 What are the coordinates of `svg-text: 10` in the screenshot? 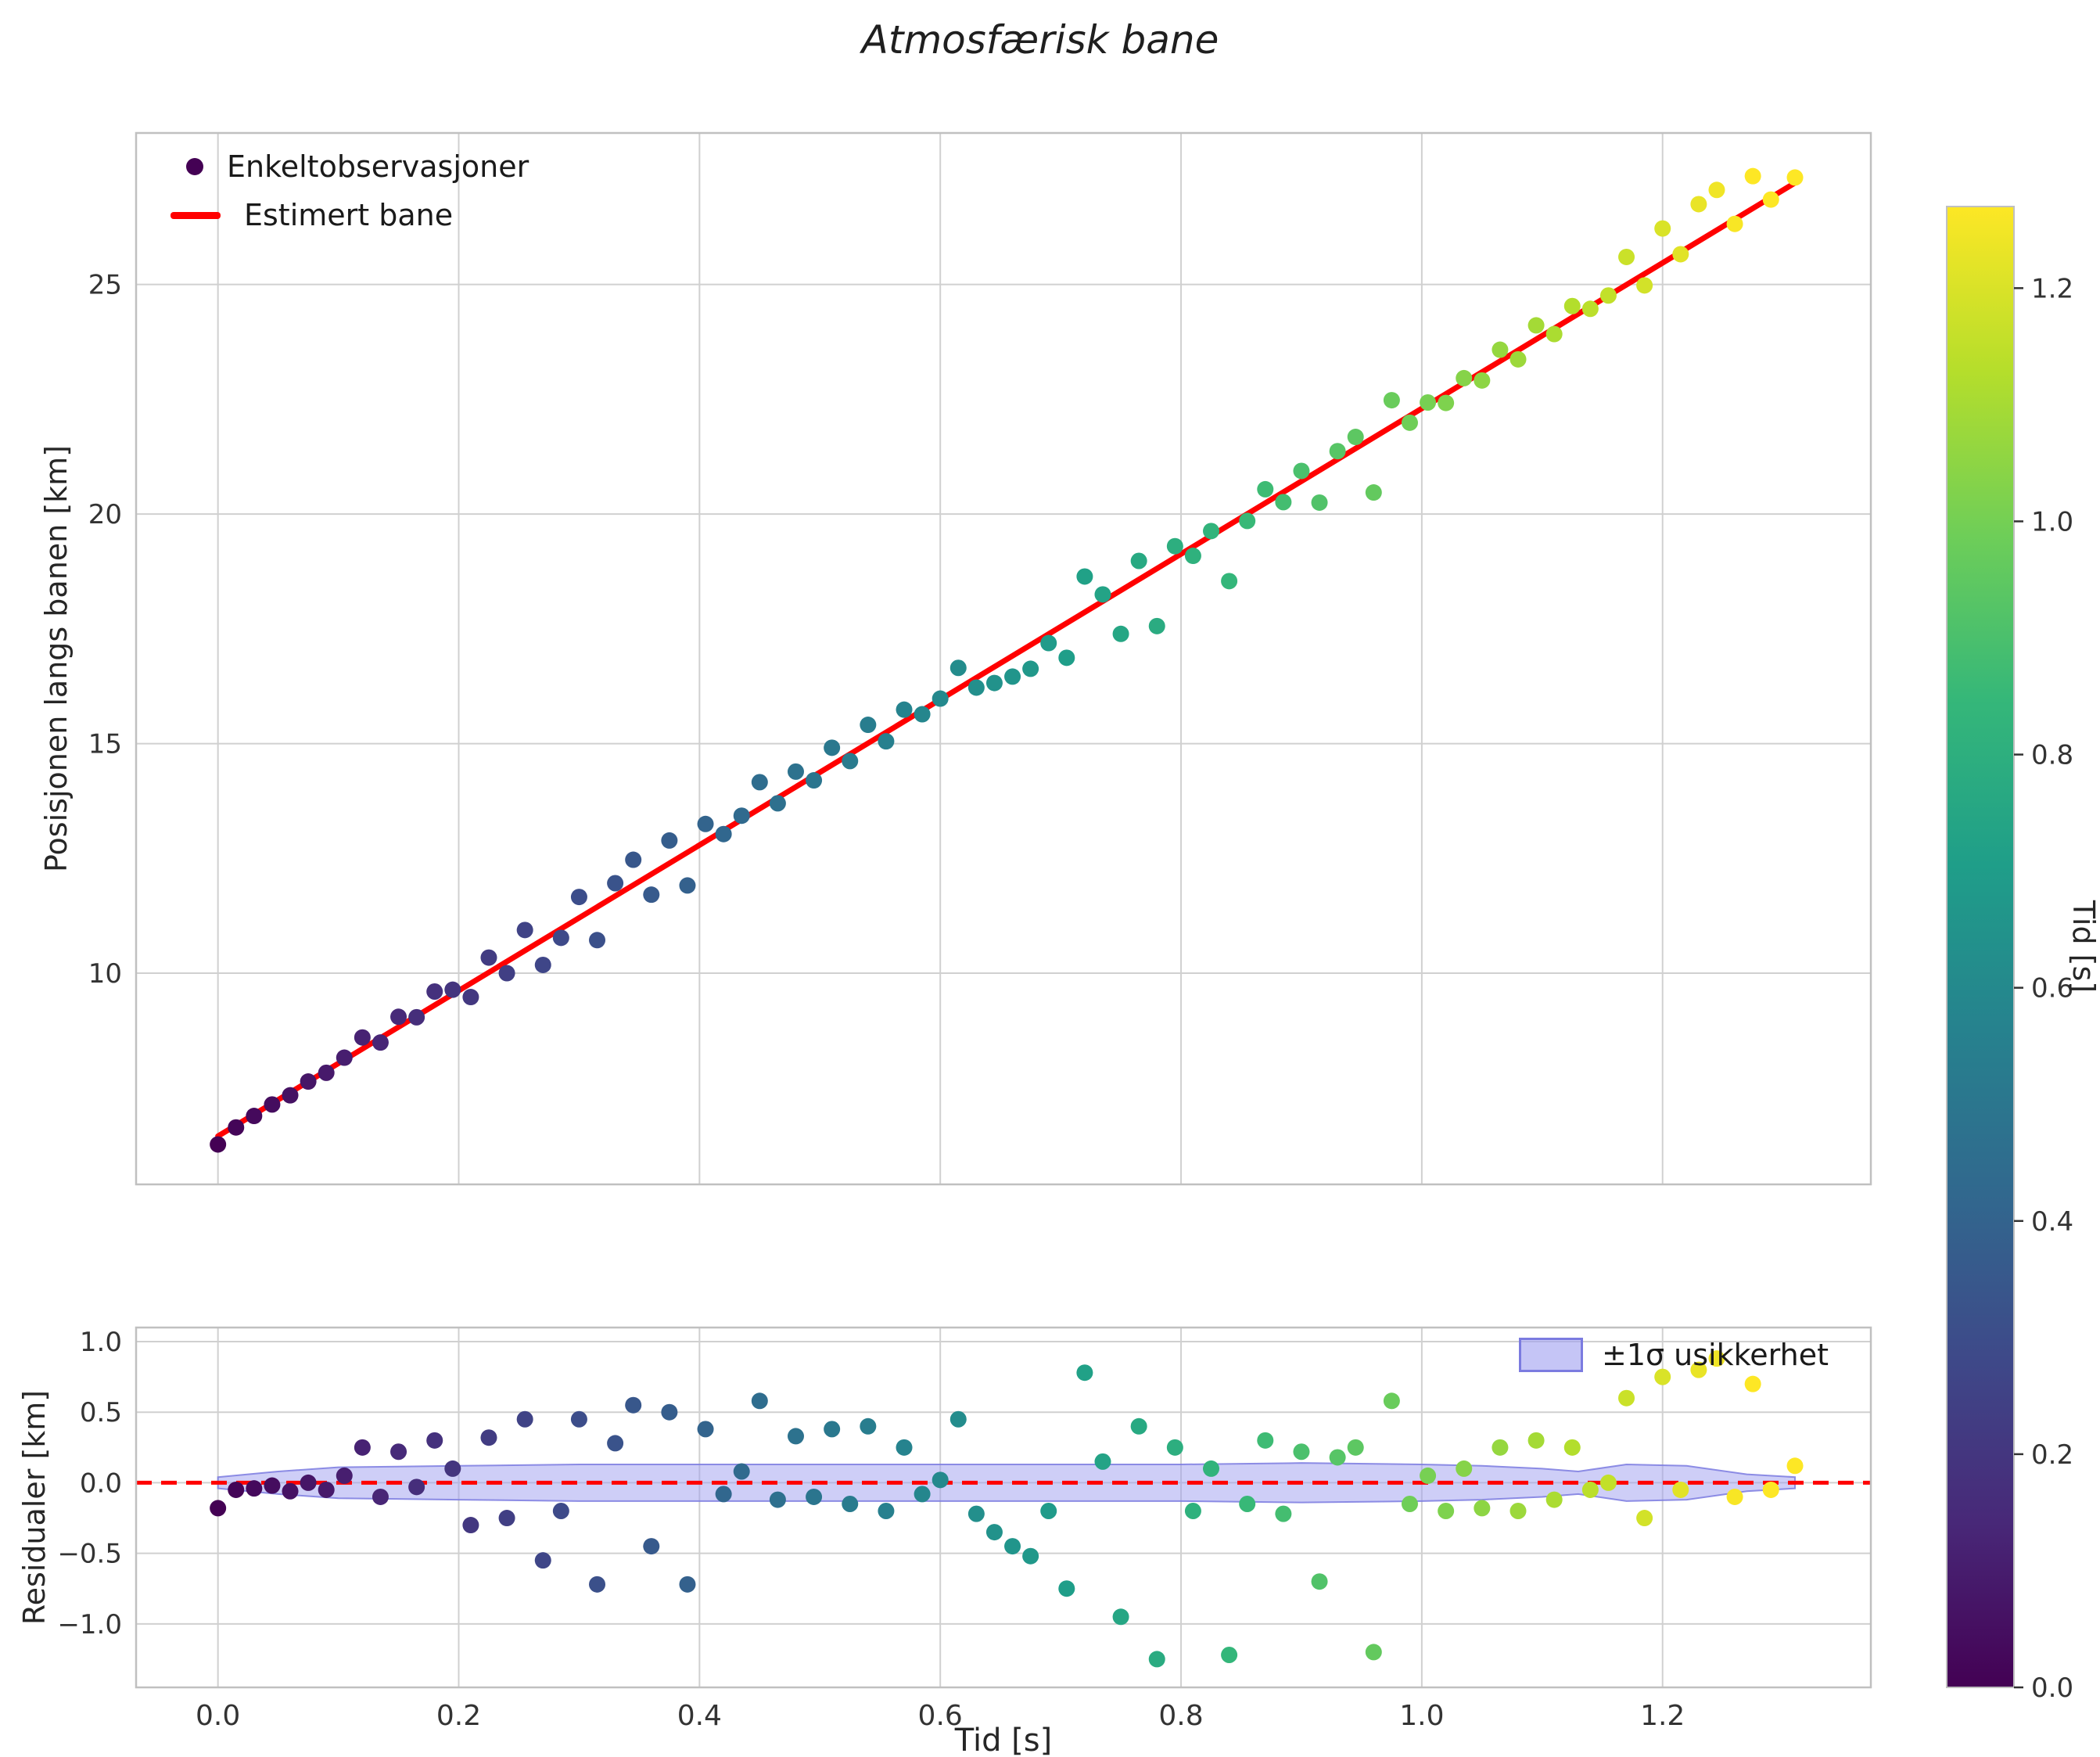 It's located at (105, 974).